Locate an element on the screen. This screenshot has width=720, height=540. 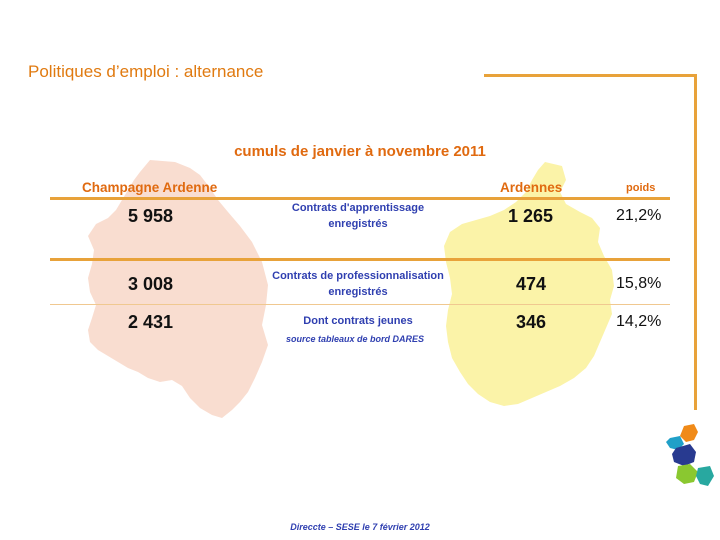
region-logo-icon is located at coordinates (690, 455).